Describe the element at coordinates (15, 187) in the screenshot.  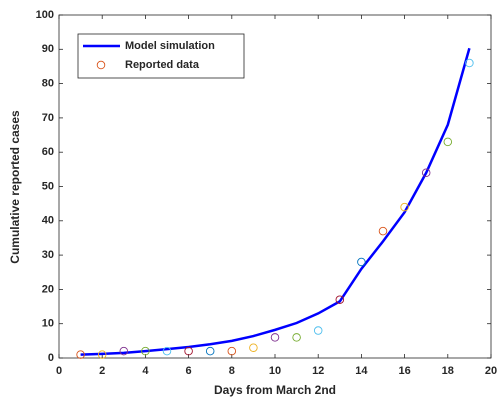
I see `y-axis-label: Cumulative reported cases` at that location.